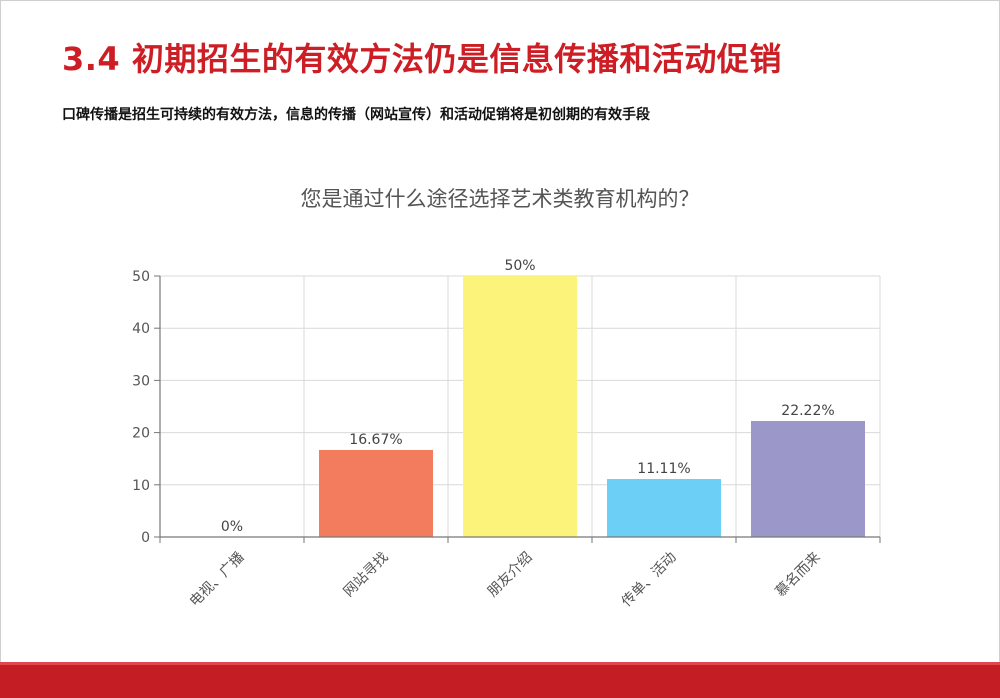  What do you see at coordinates (663, 469) in the screenshot?
I see `data-label: 11.11%` at bounding box center [663, 469].